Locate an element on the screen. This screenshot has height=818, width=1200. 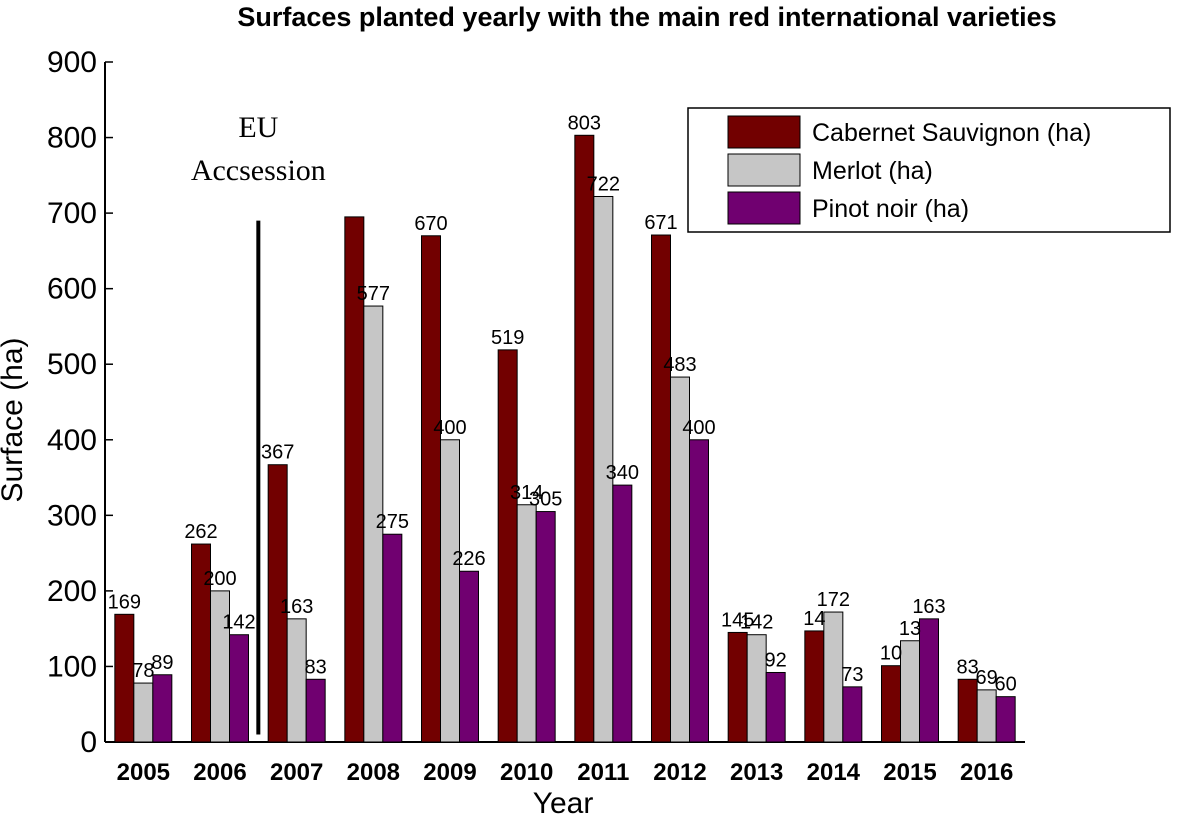
x-tick-label: 2008 is located at coordinates (373, 772).